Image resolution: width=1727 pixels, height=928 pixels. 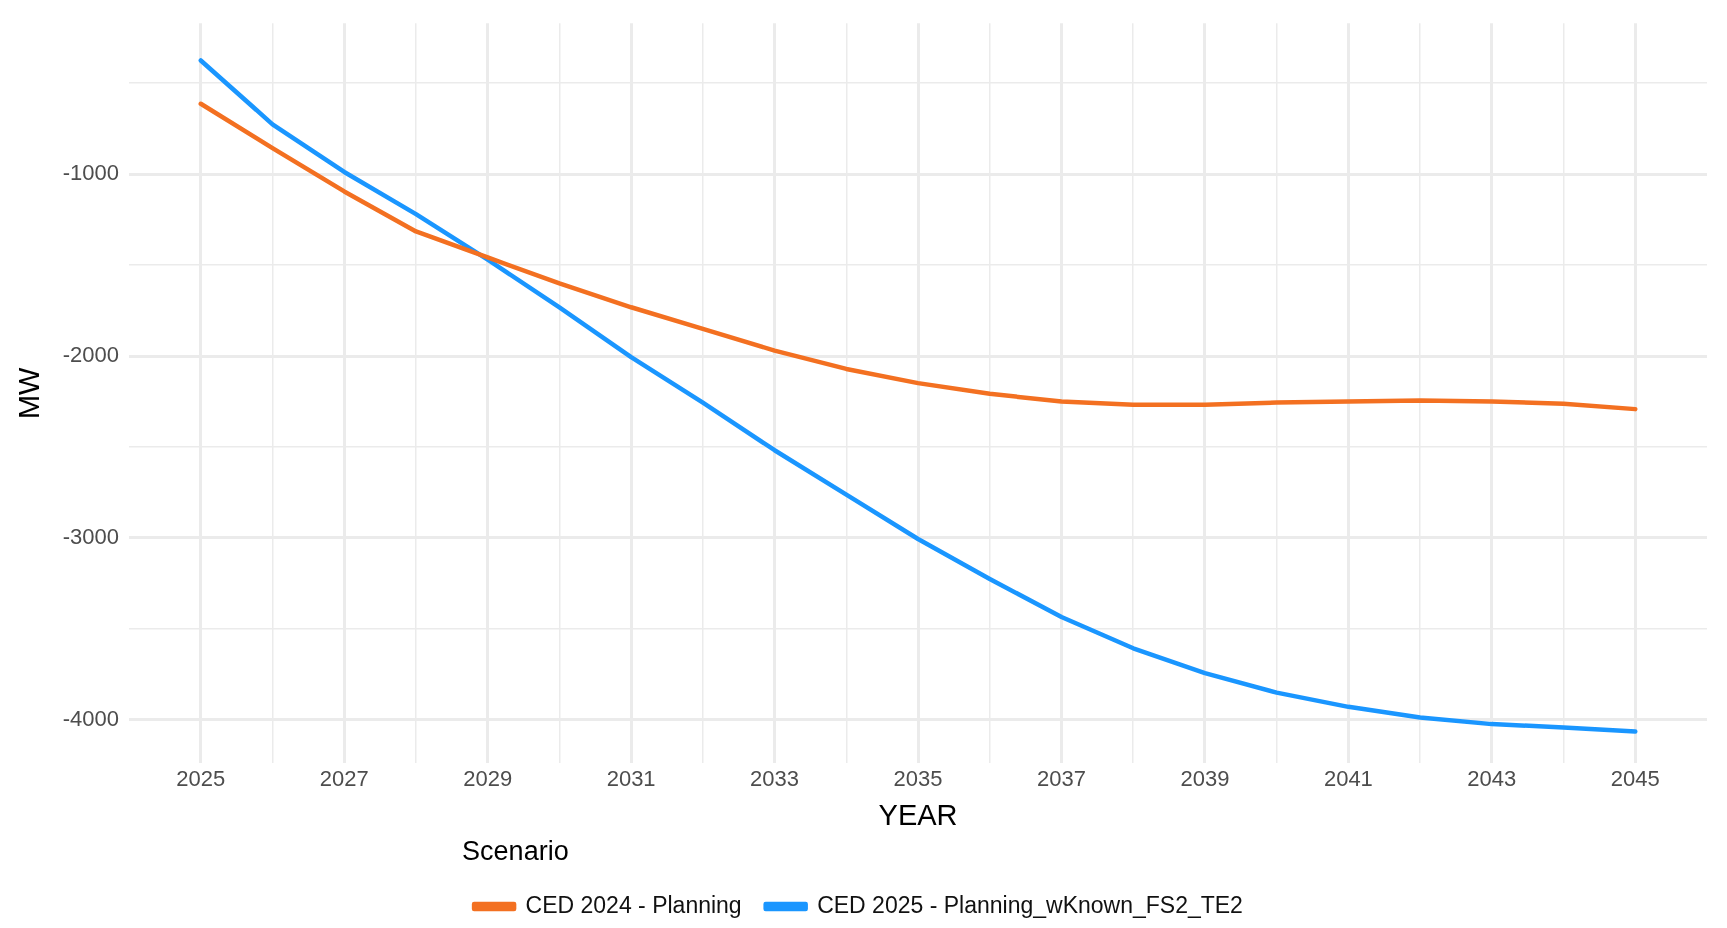 What do you see at coordinates (91, 718) in the screenshot?
I see `y-tick-label: -4000` at bounding box center [91, 718].